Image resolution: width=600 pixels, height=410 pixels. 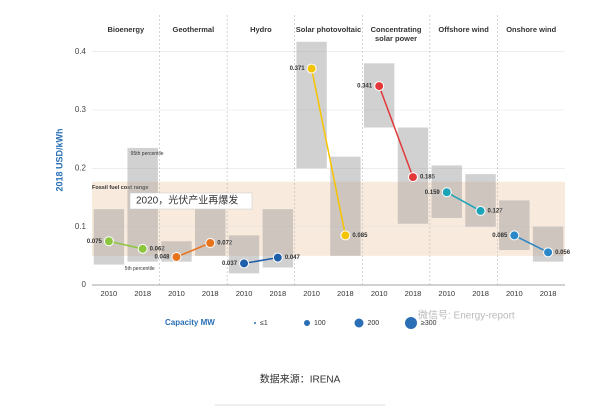 I want to click on legend-label: ≥300, so click(x=429, y=323).